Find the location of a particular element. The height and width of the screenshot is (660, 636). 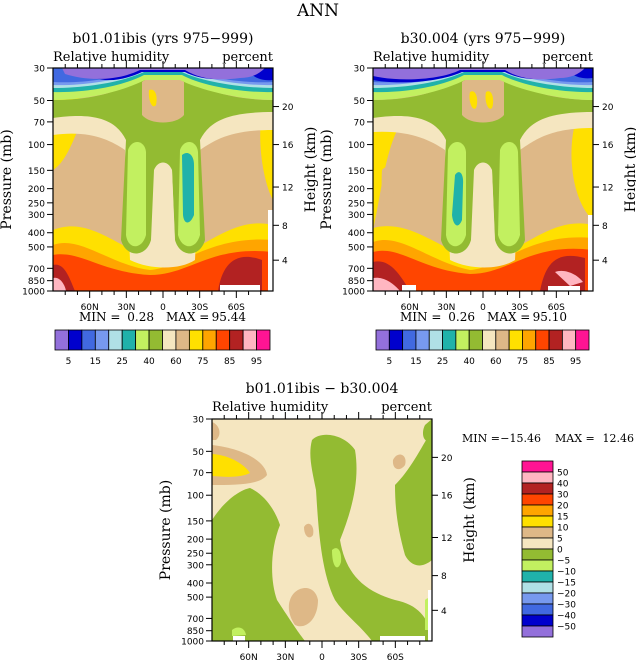

colorbar-label: −30 is located at coordinates (566, 606).